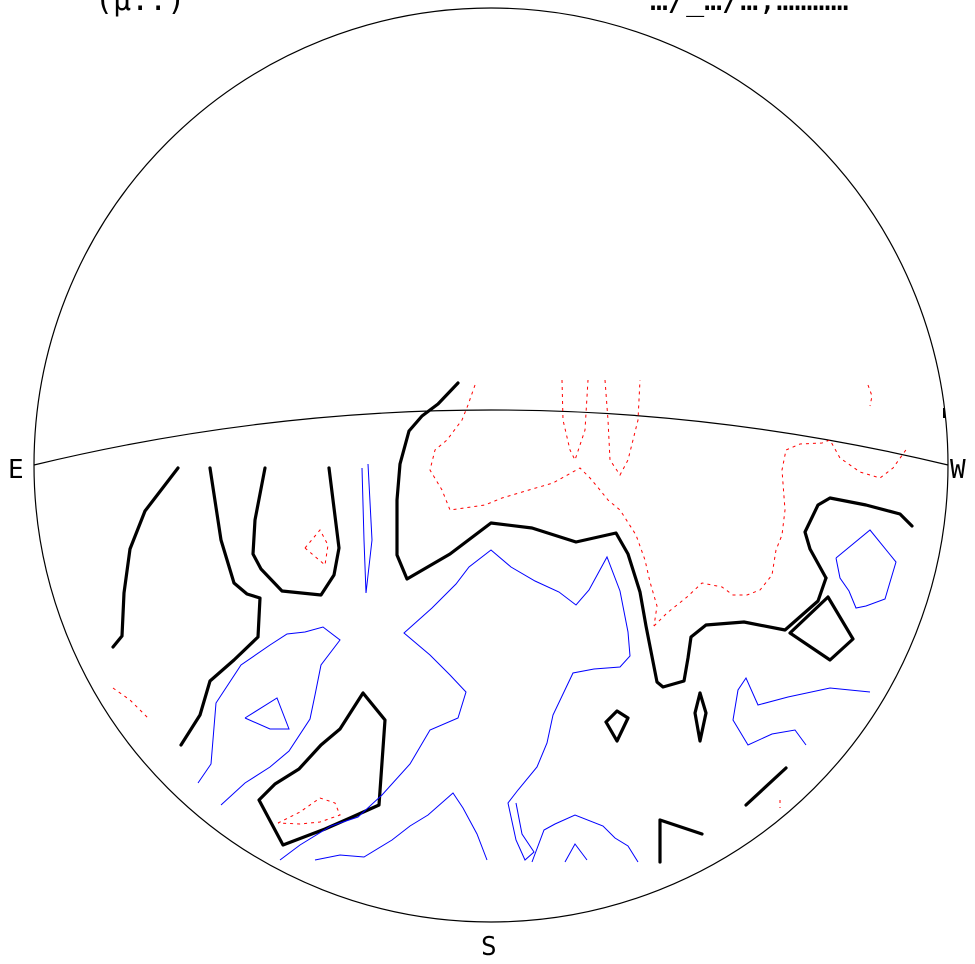  What do you see at coordinates (491, 437) in the screenshot?
I see `horizon-arc` at bounding box center [491, 437].